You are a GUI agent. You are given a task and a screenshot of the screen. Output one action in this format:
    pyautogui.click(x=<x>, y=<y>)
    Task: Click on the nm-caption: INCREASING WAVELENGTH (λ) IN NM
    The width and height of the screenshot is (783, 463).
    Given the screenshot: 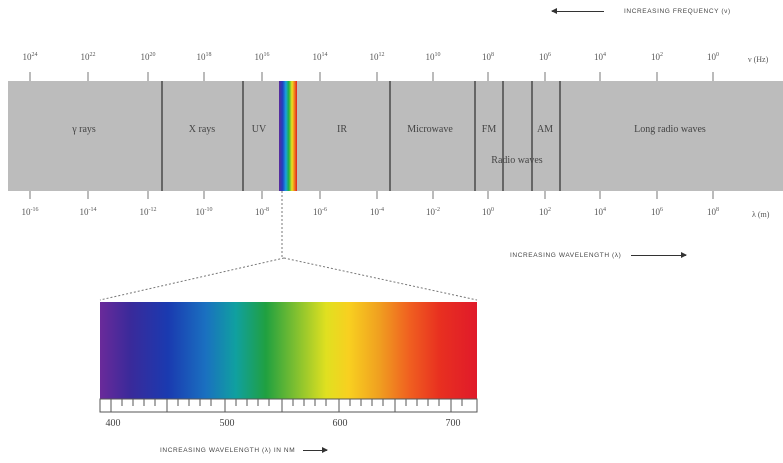 What is the action you would take?
    pyautogui.click(x=244, y=450)
    